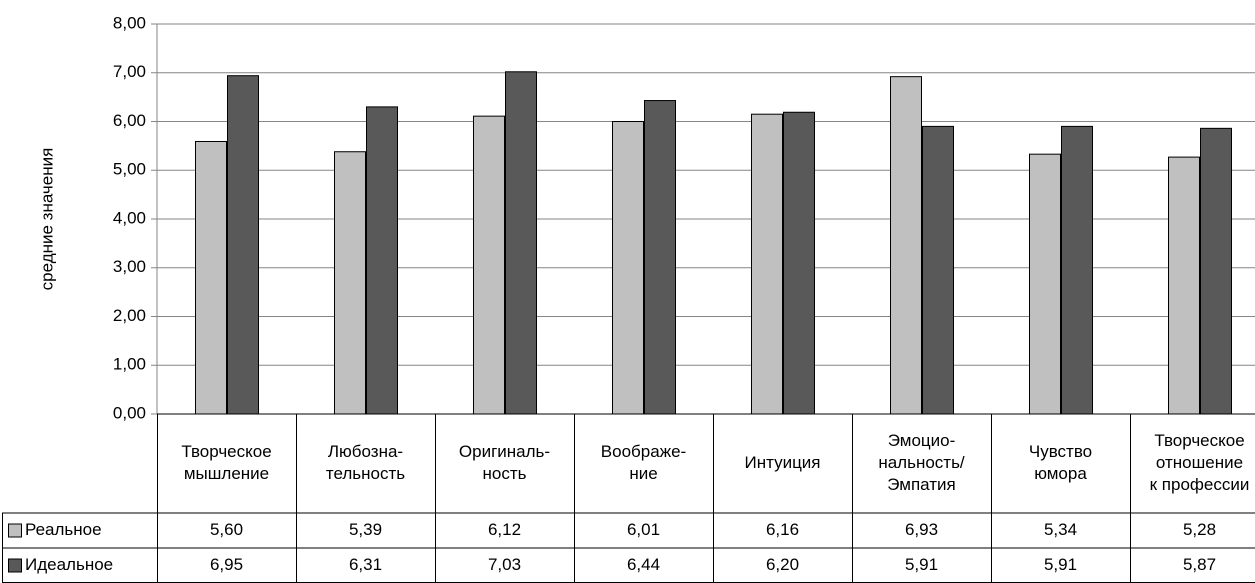 This screenshot has height=583, width=1255. What do you see at coordinates (226, 529) in the screenshot?
I see `data-label: 5,60` at bounding box center [226, 529].